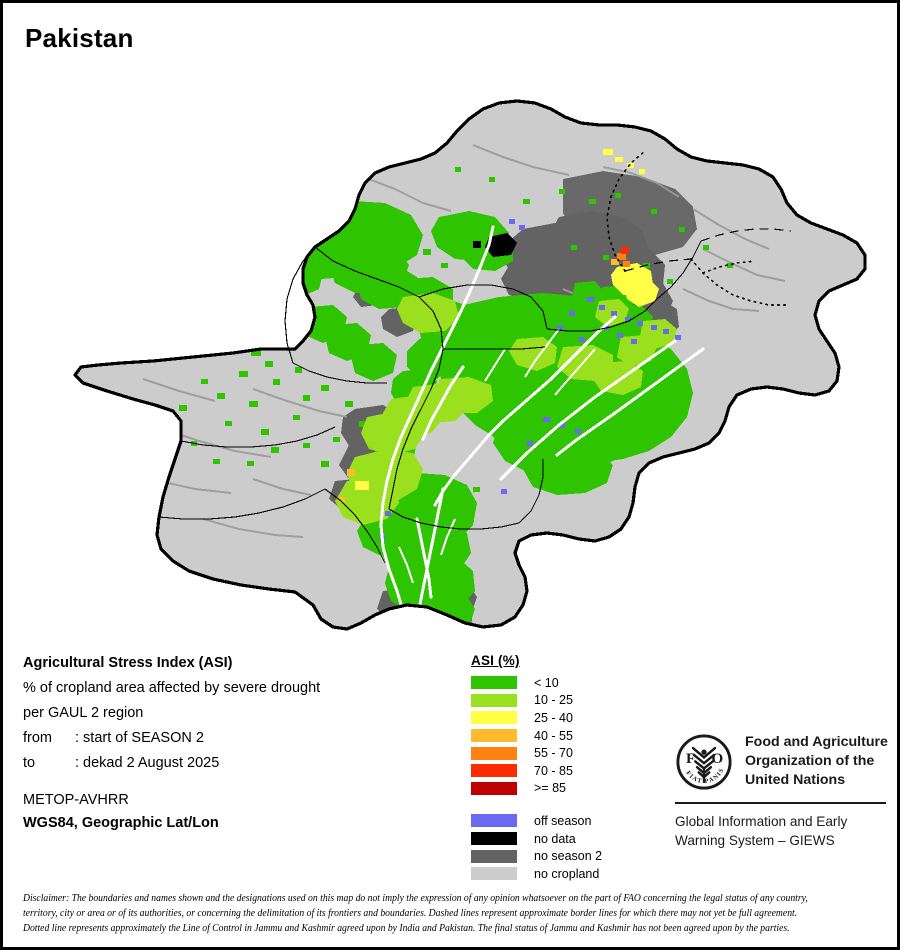  What do you see at coordinates (568, 856) in the screenshot?
I see `legend-label-no-season-2: no season 2` at bounding box center [568, 856].